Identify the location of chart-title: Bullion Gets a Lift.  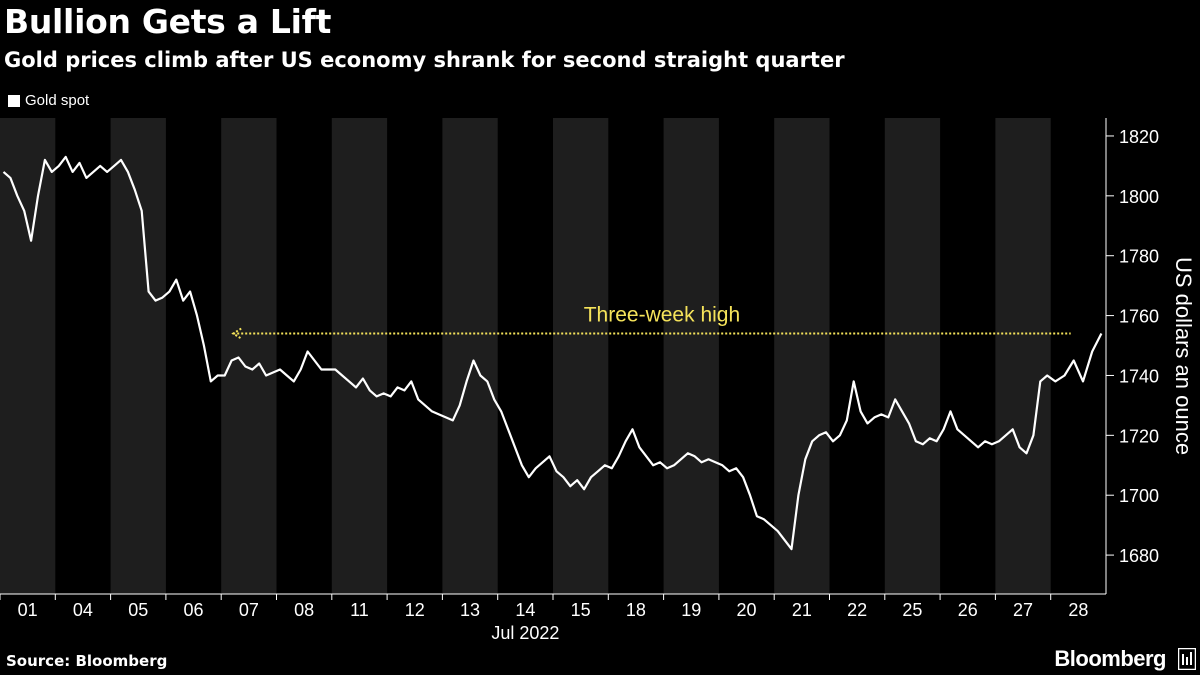
(168, 21).